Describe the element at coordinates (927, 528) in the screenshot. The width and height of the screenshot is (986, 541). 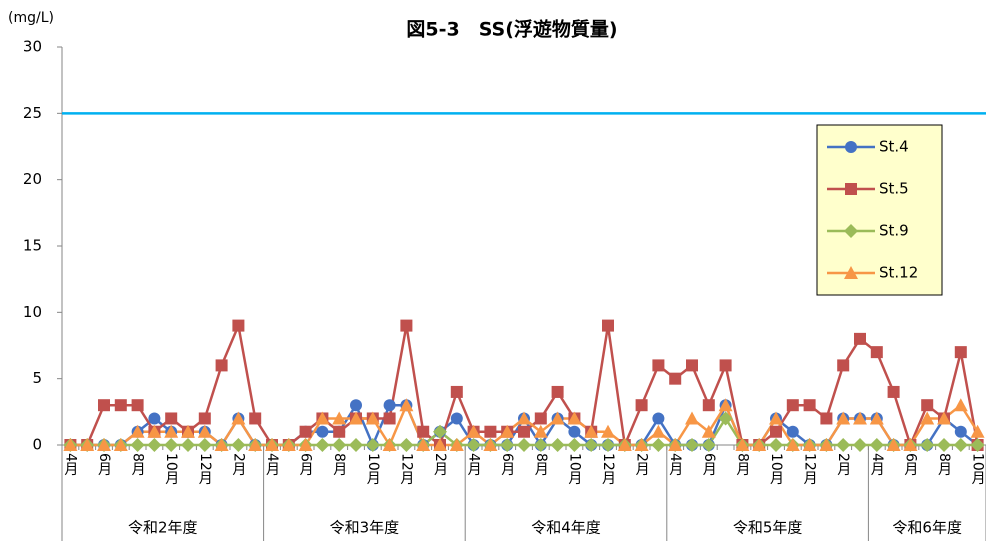
I see `group-label: 令和6年度` at that location.